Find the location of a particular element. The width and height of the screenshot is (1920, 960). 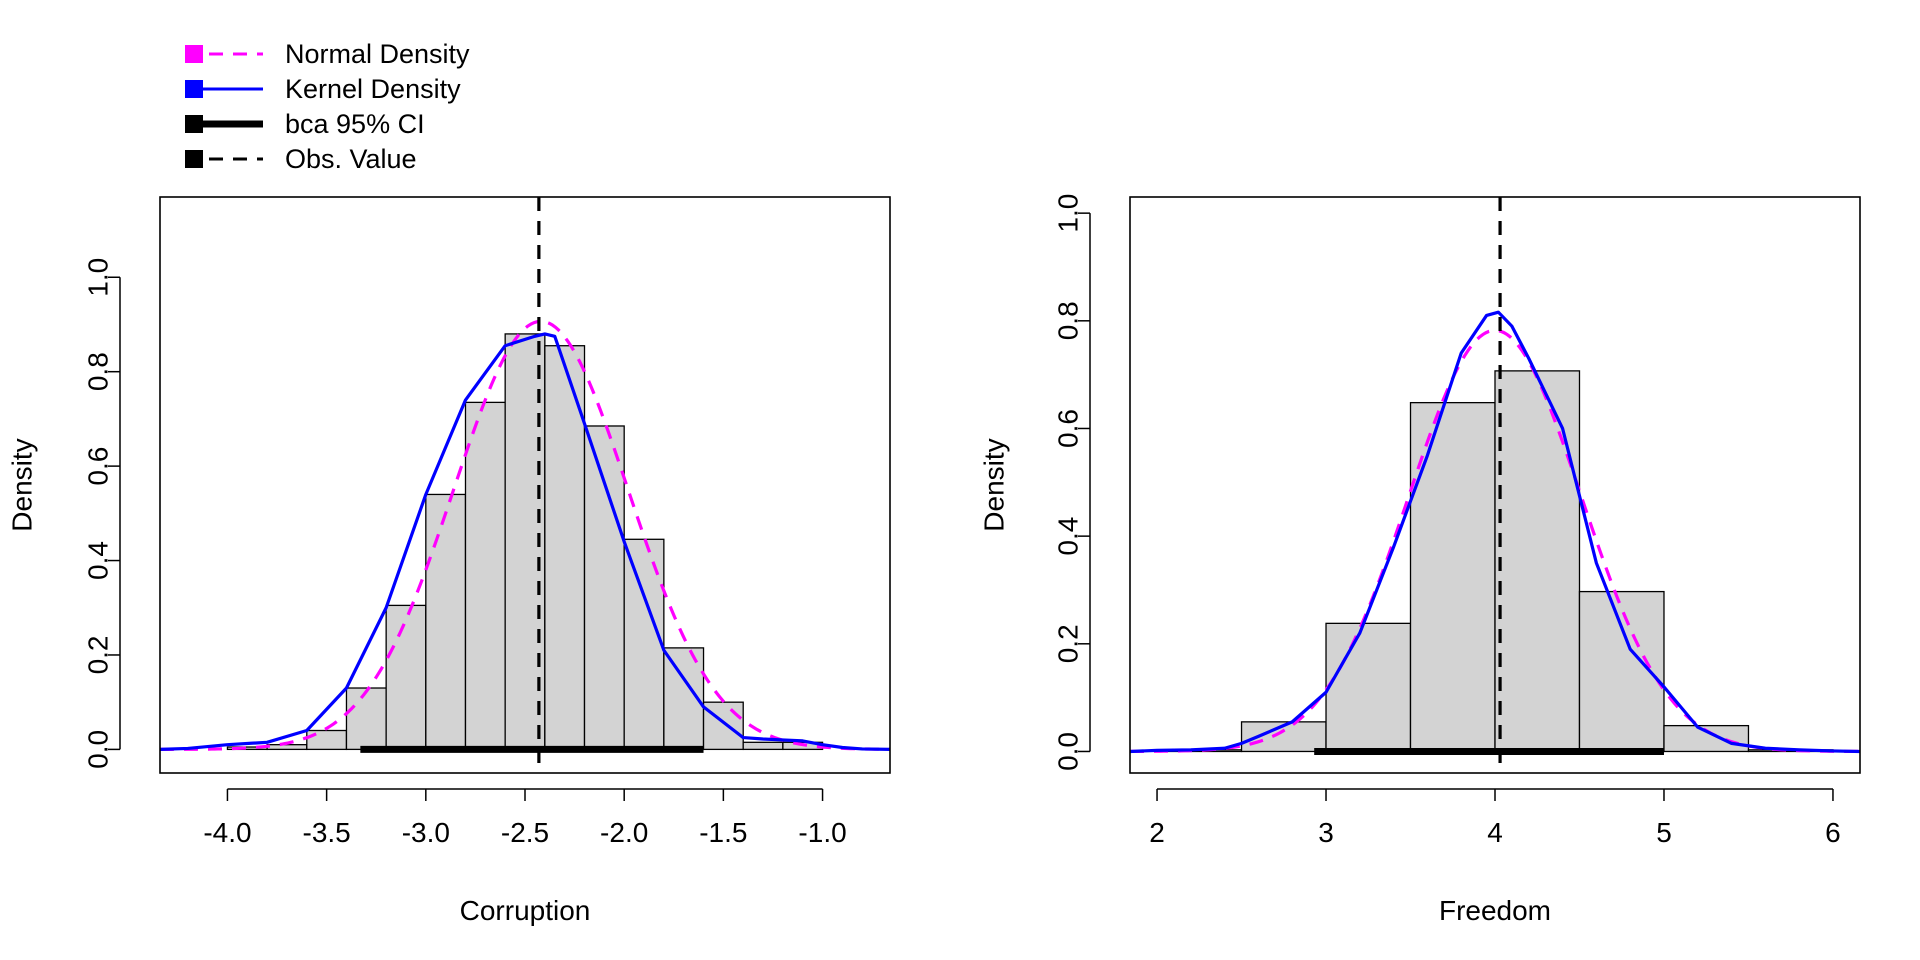

legend-item-obs-value: Obs. Value is located at coordinates (301, 159).